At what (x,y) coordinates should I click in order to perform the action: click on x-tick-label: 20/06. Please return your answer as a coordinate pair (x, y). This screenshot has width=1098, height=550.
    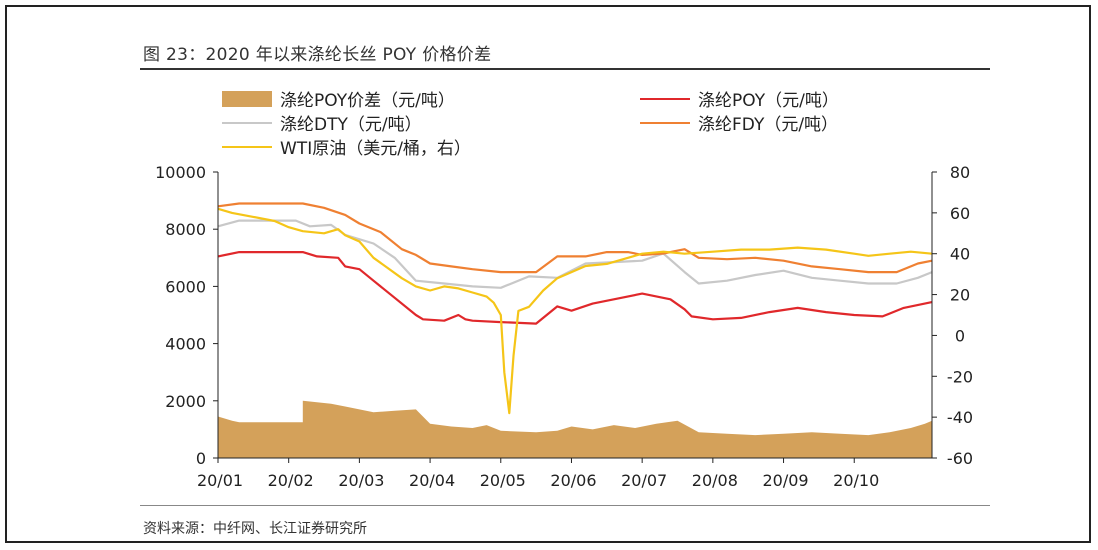
    Looking at the image, I should click on (573, 480).